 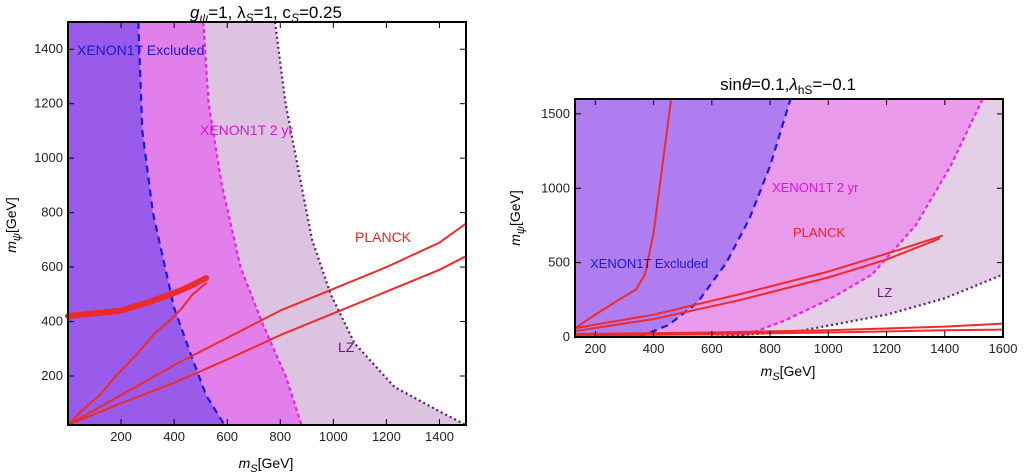 What do you see at coordinates (788, 86) in the screenshot?
I see `right-chart-title: sinθ=0.1,λhS=−0.1` at bounding box center [788, 86].